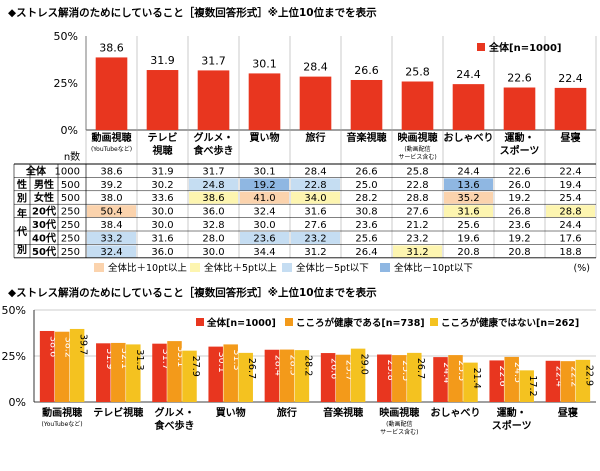 This screenshot has width=600, height=471. I want to click on bar-value-label: 24.4, so click(468, 74).